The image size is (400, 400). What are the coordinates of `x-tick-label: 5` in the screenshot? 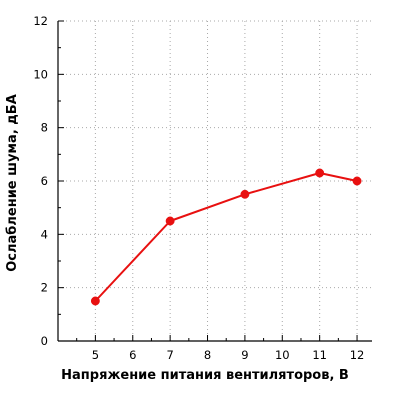 It's located at (95, 355).